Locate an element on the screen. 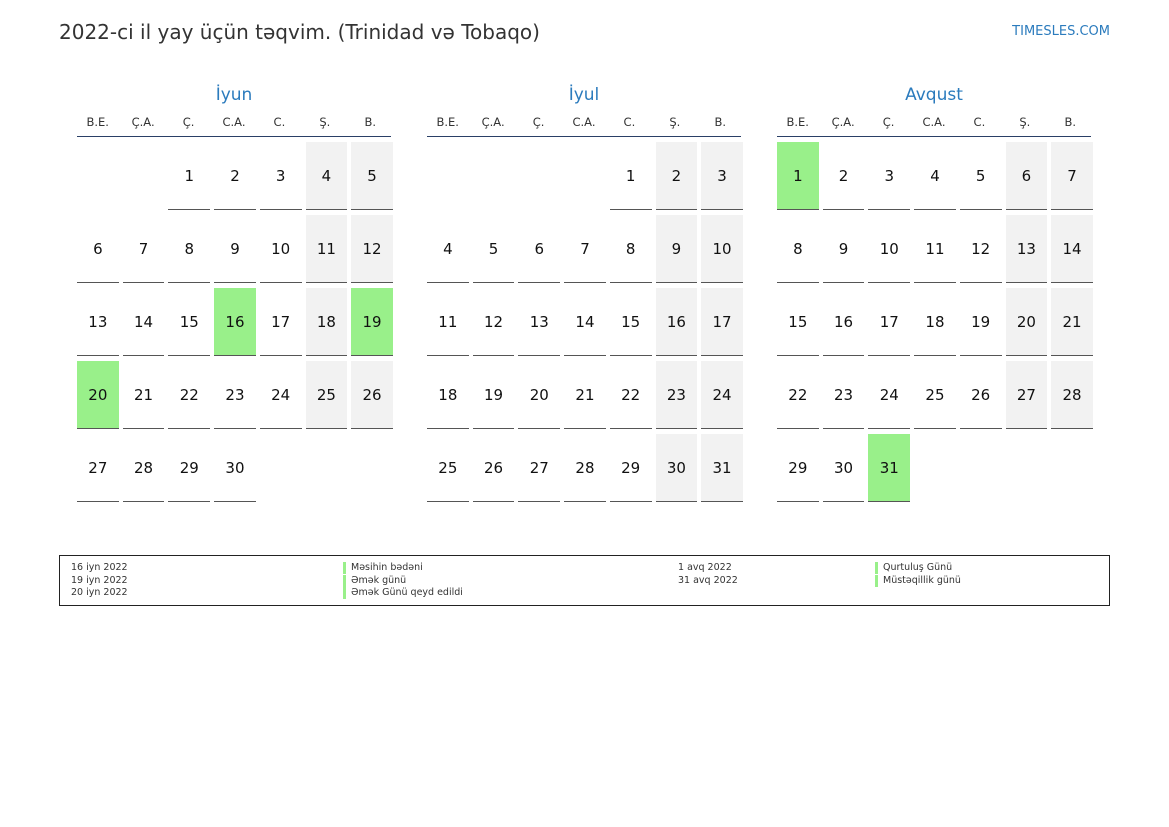 The width and height of the screenshot is (1169, 827). legend-date: 16 iyn 2022 is located at coordinates (99, 567).